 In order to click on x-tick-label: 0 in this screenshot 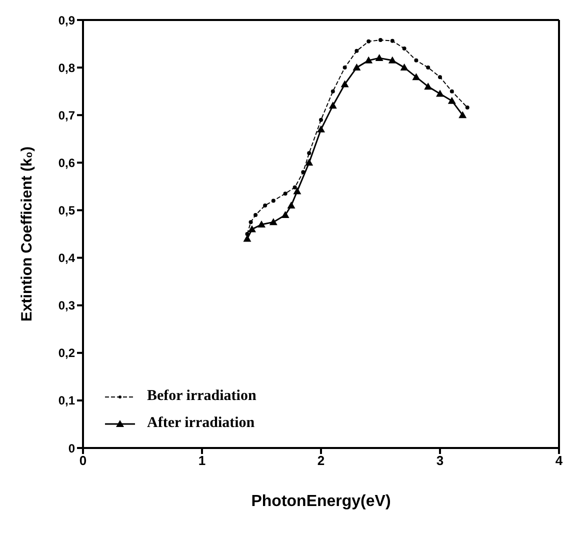, I will do `click(83, 460)`.